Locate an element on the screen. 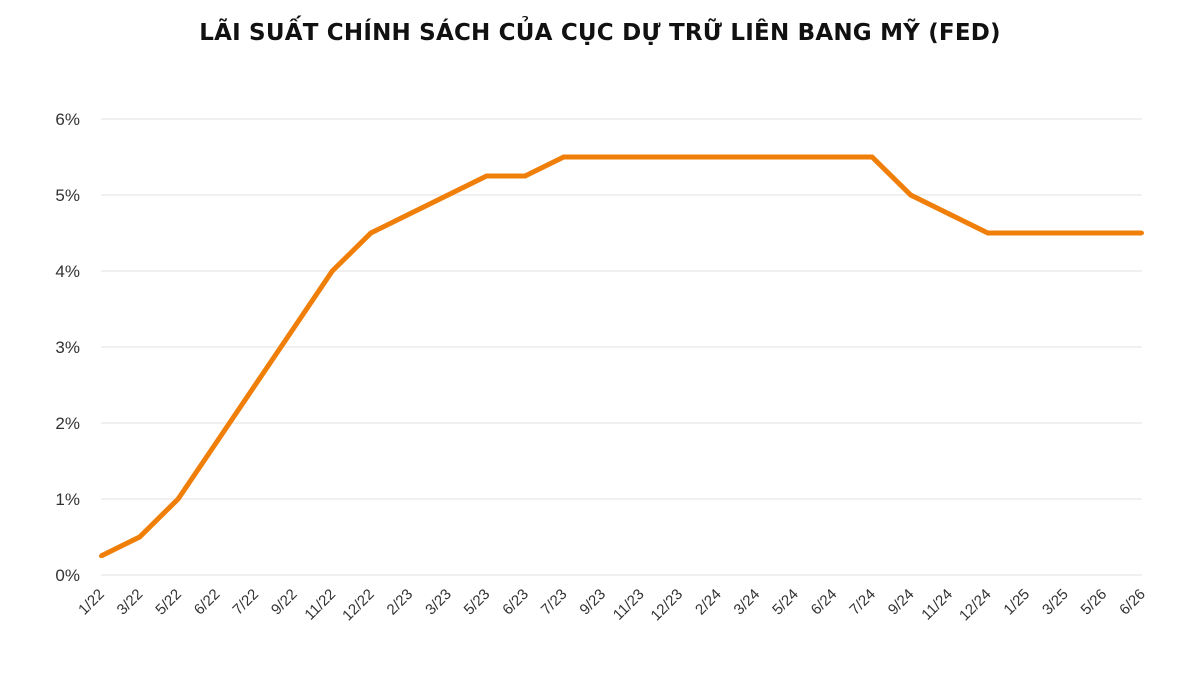  x-tick-label: 6/24 is located at coordinates (824, 602).